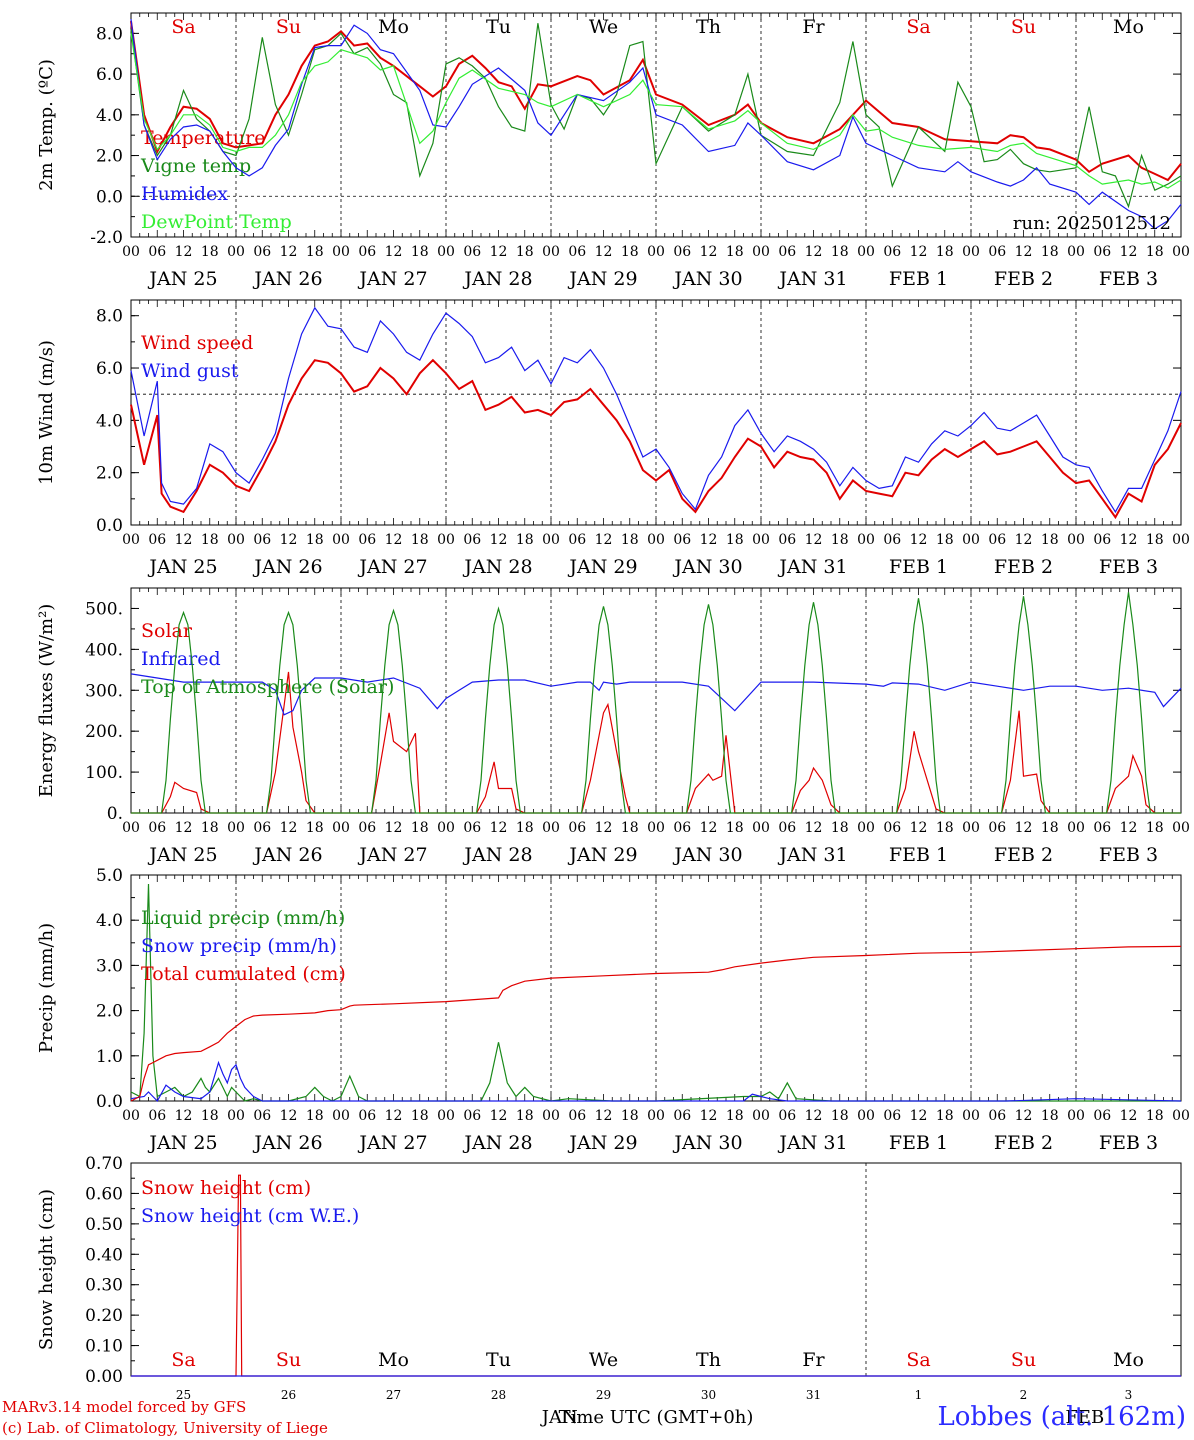 The height and width of the screenshot is (1440, 1194). What do you see at coordinates (393, 1395) in the screenshot?
I see `day-number-label: 27` at bounding box center [393, 1395].